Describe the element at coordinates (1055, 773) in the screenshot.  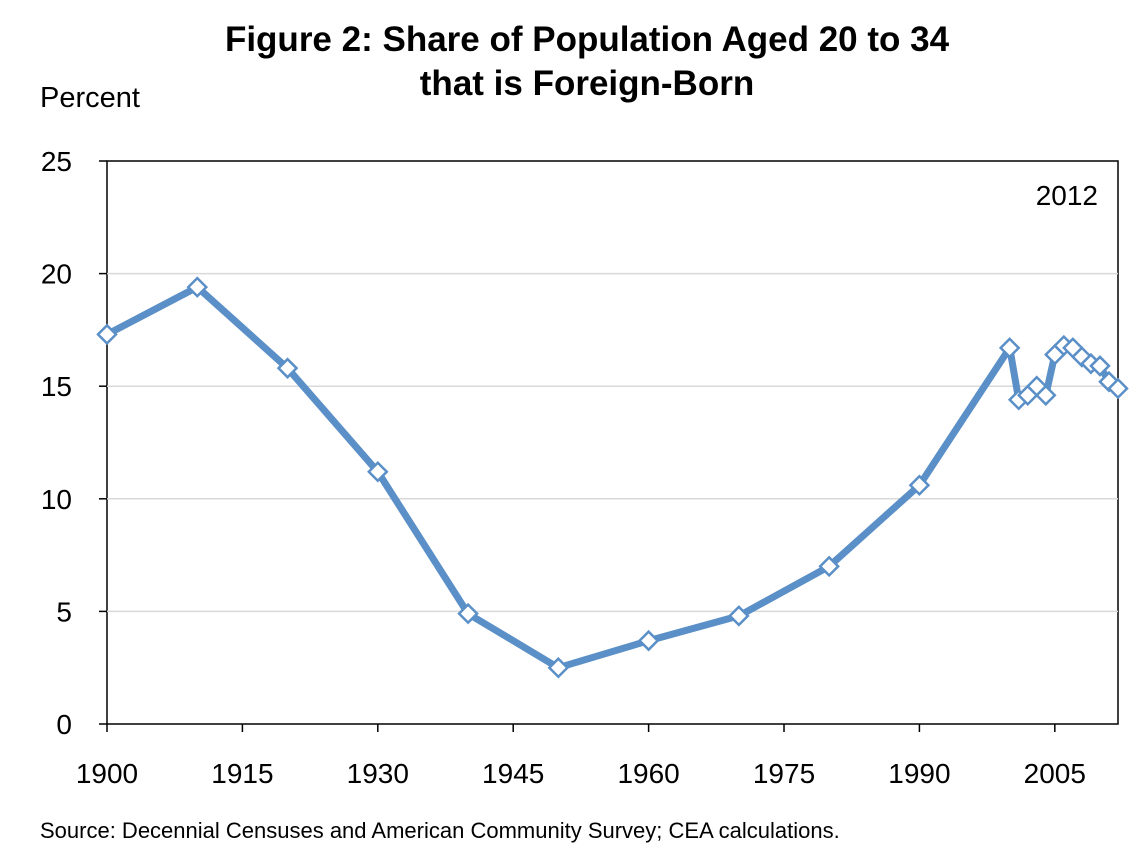
I see `x-tick-label: 2005` at that location.